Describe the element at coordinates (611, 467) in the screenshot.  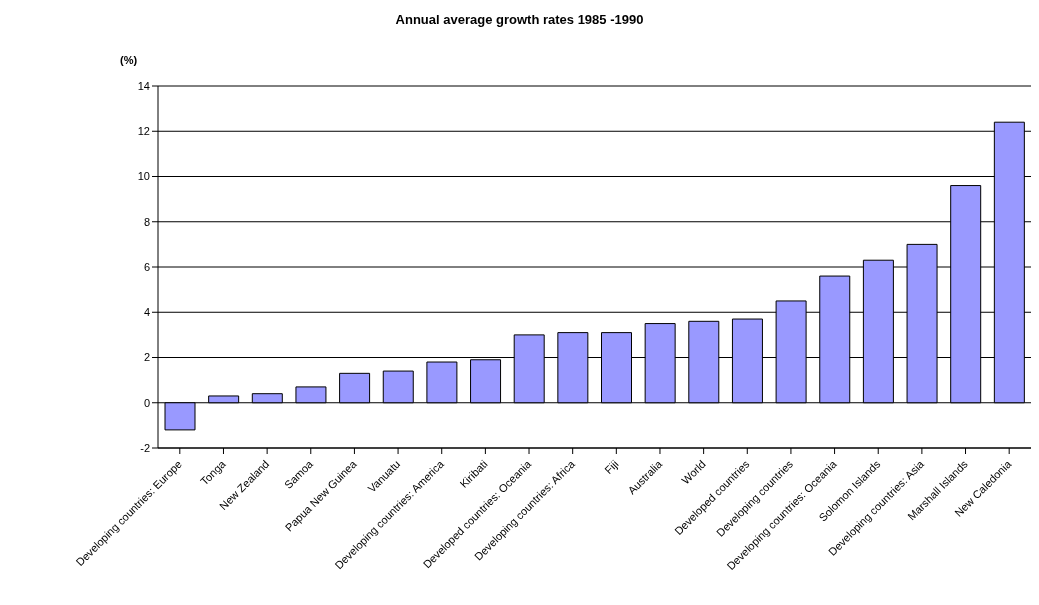
I see `x-tick-label: Fiji` at that location.